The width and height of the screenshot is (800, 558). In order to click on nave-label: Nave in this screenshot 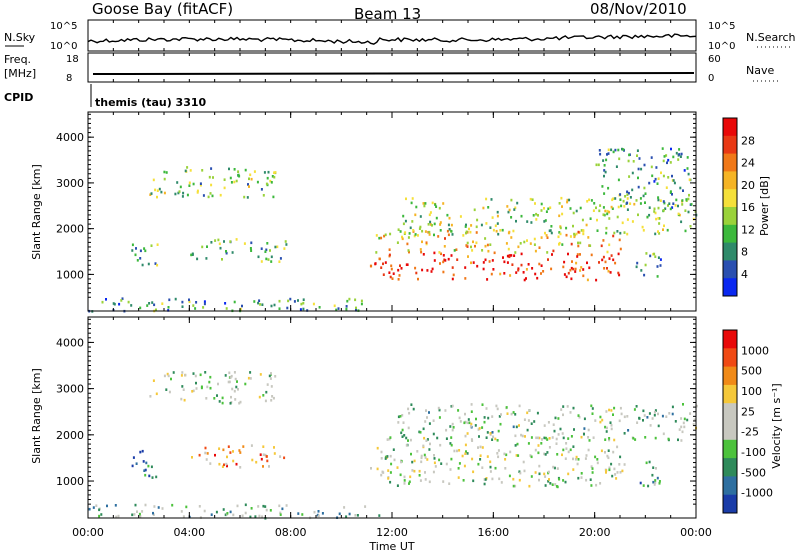, I will do `click(760, 70)`.